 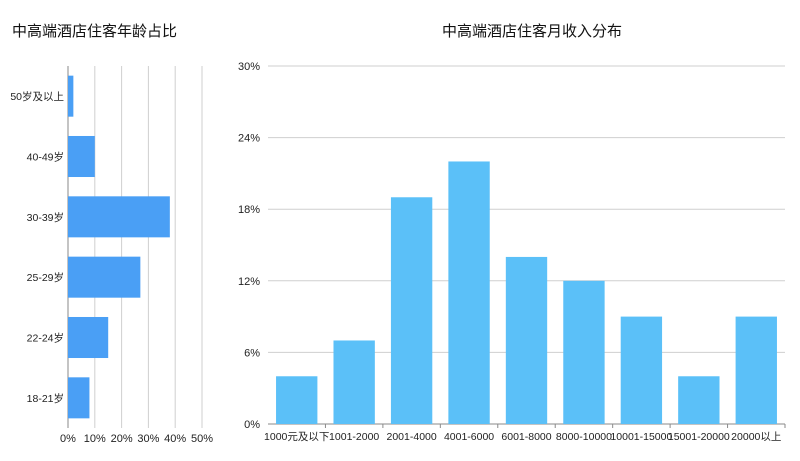 I want to click on income-category-label: 20000以上, so click(x=756, y=437).